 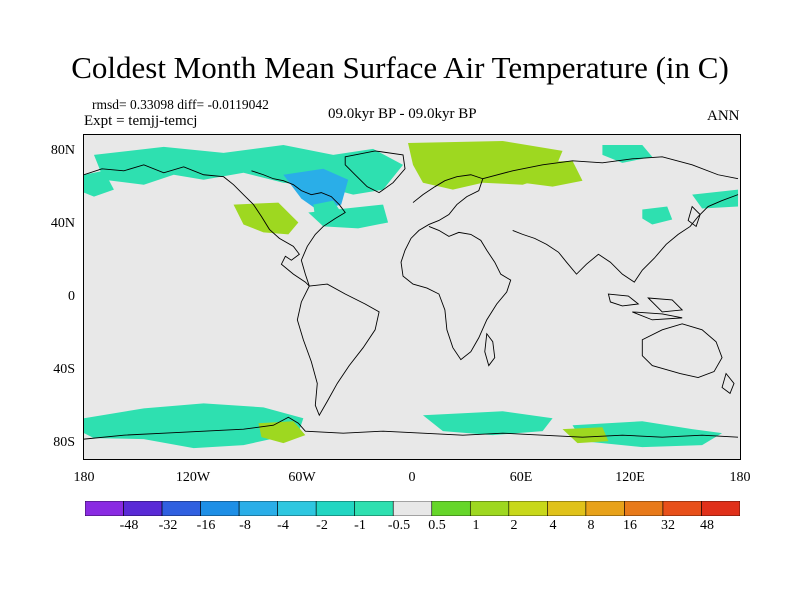 I want to click on coast-new-zealand, so click(x=728, y=383).